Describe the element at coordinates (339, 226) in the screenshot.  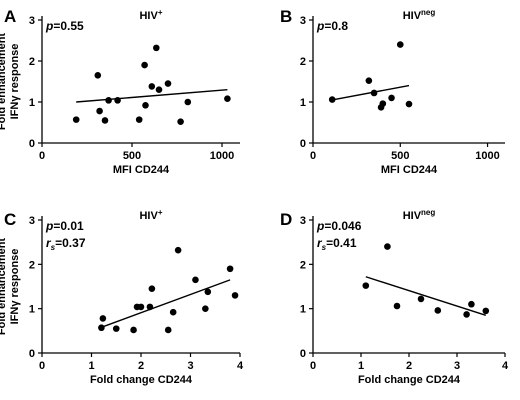
I see `stat-annotation: p=0.046` at that location.